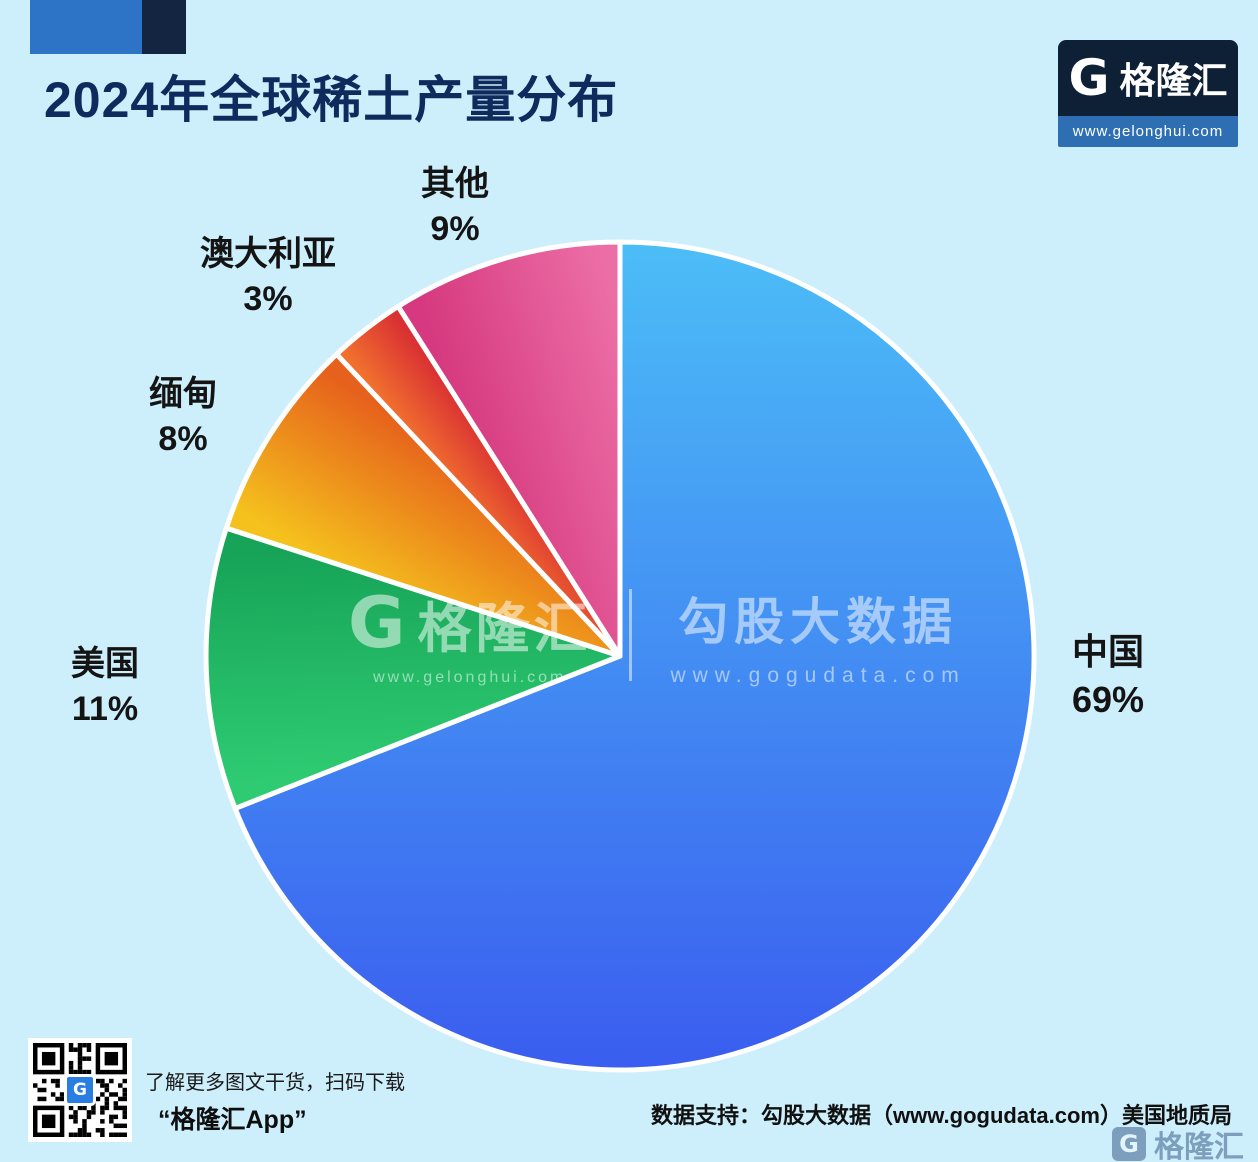 Image resolution: width=1258 pixels, height=1162 pixels. I want to click on corner-g-icon: G, so click(1129, 1144).